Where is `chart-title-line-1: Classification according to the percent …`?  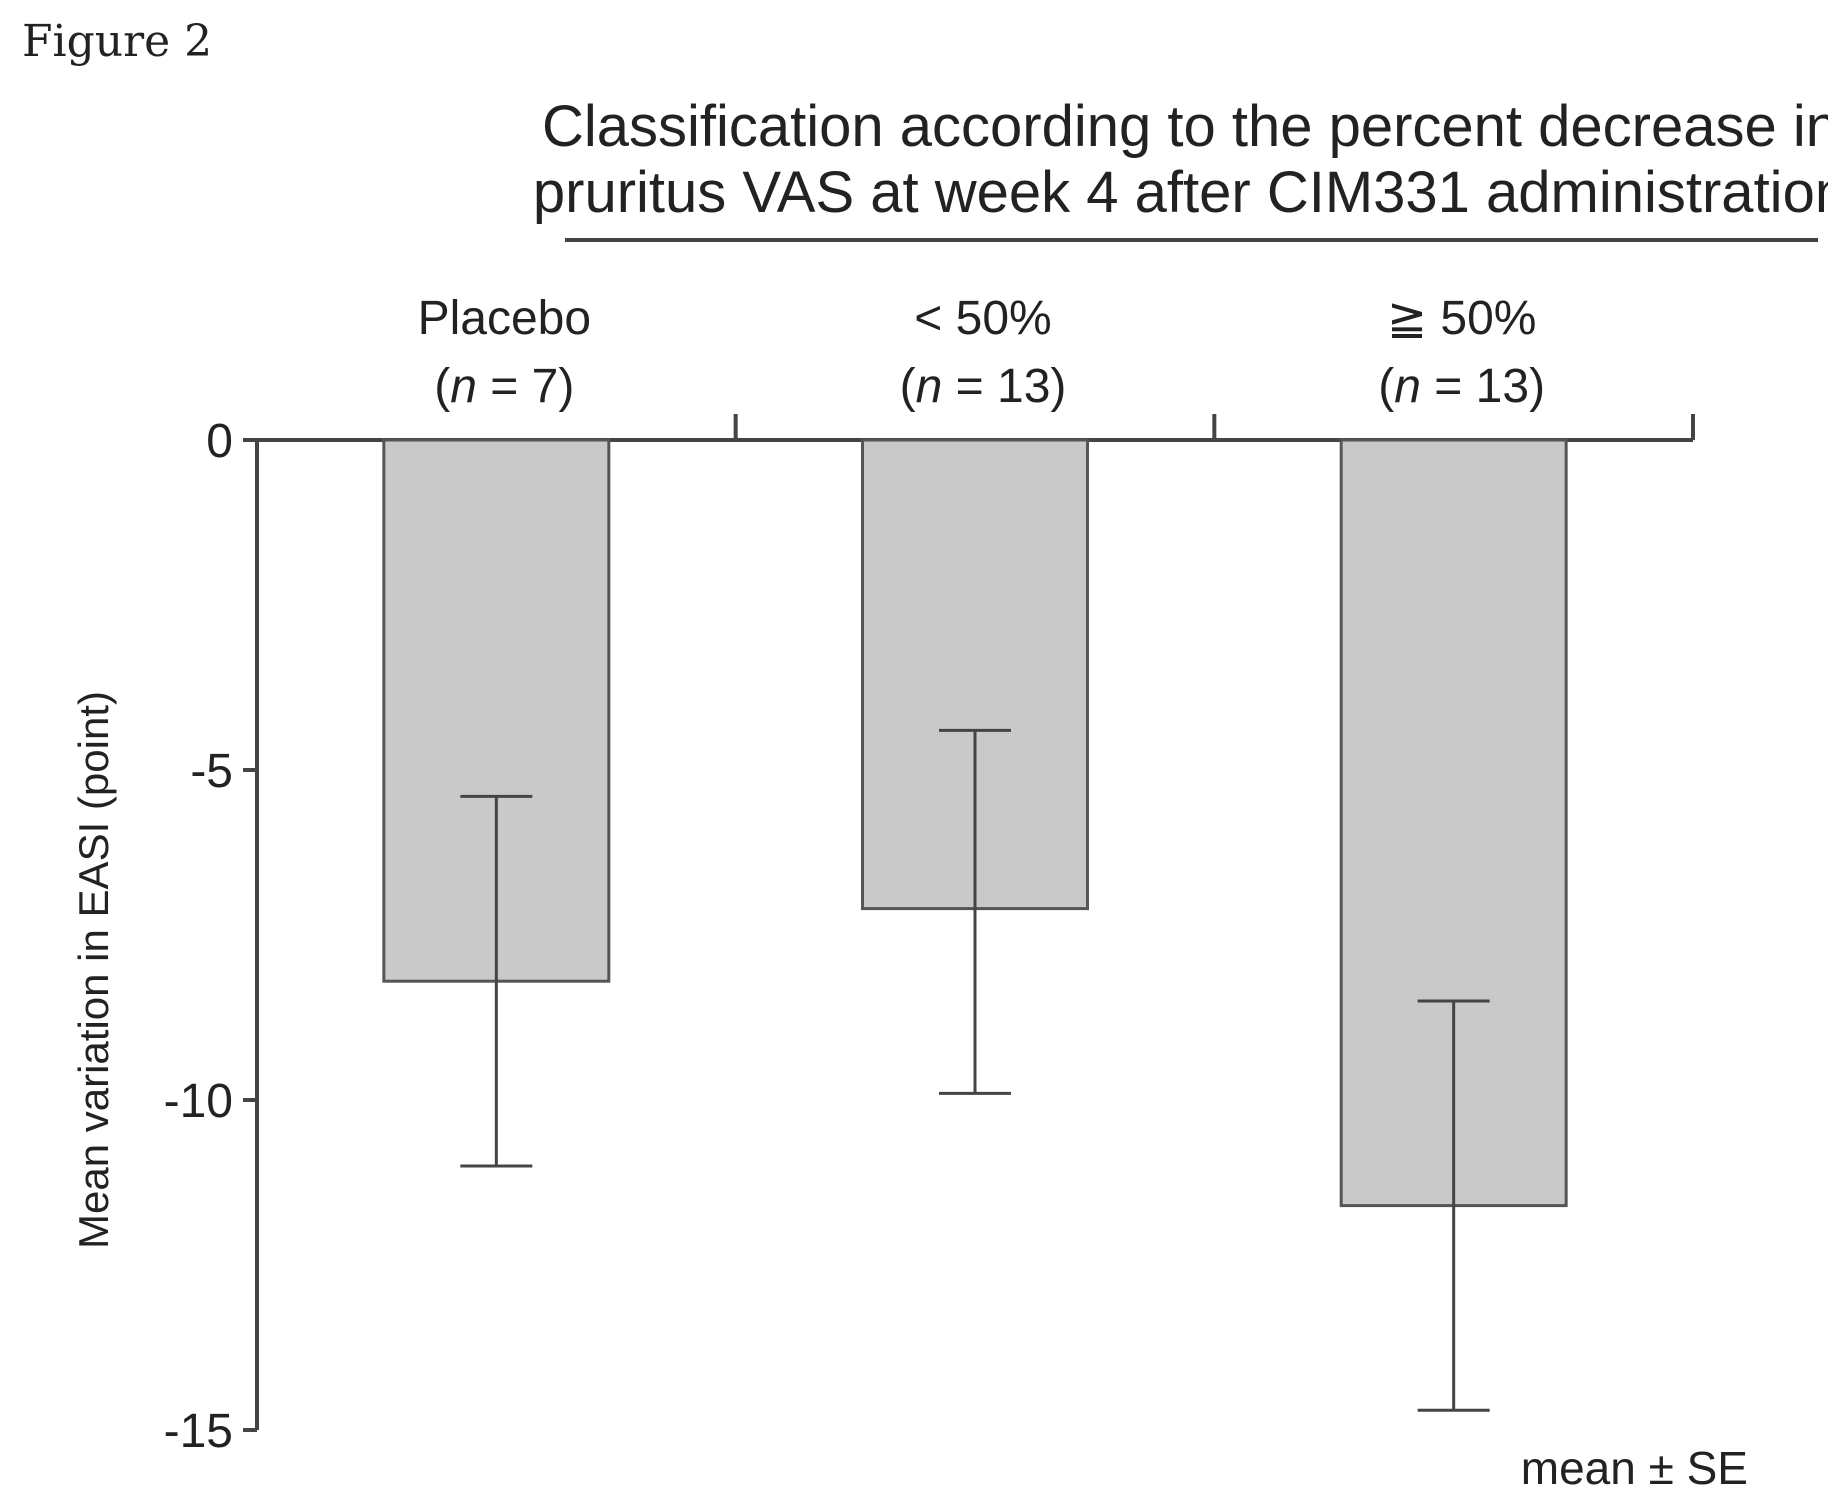
chart-title-line-1: Classification according to the percent … is located at coordinates (1185, 126).